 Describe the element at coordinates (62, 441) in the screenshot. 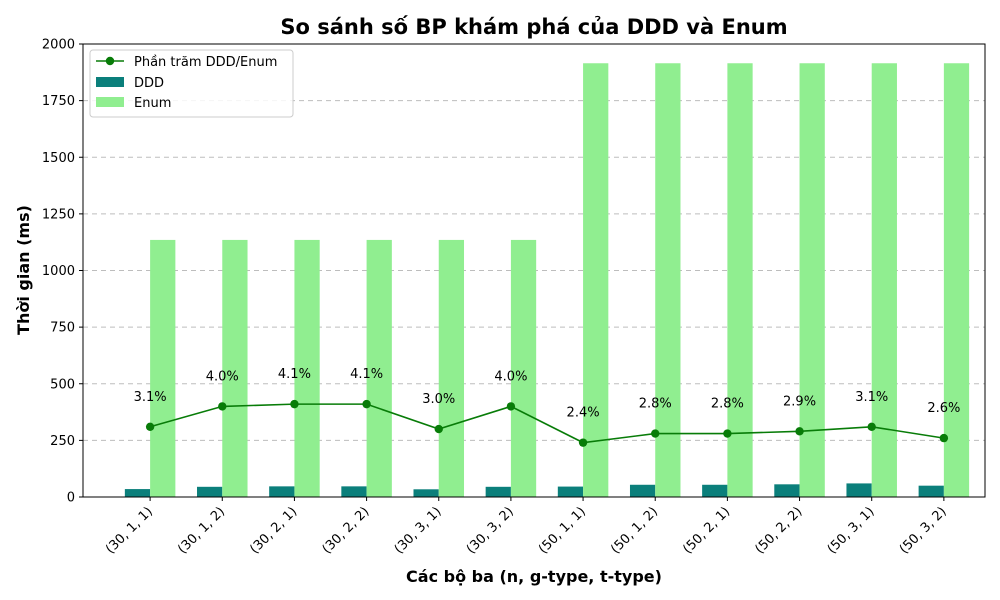

I see `y-tick-label: 250` at that location.